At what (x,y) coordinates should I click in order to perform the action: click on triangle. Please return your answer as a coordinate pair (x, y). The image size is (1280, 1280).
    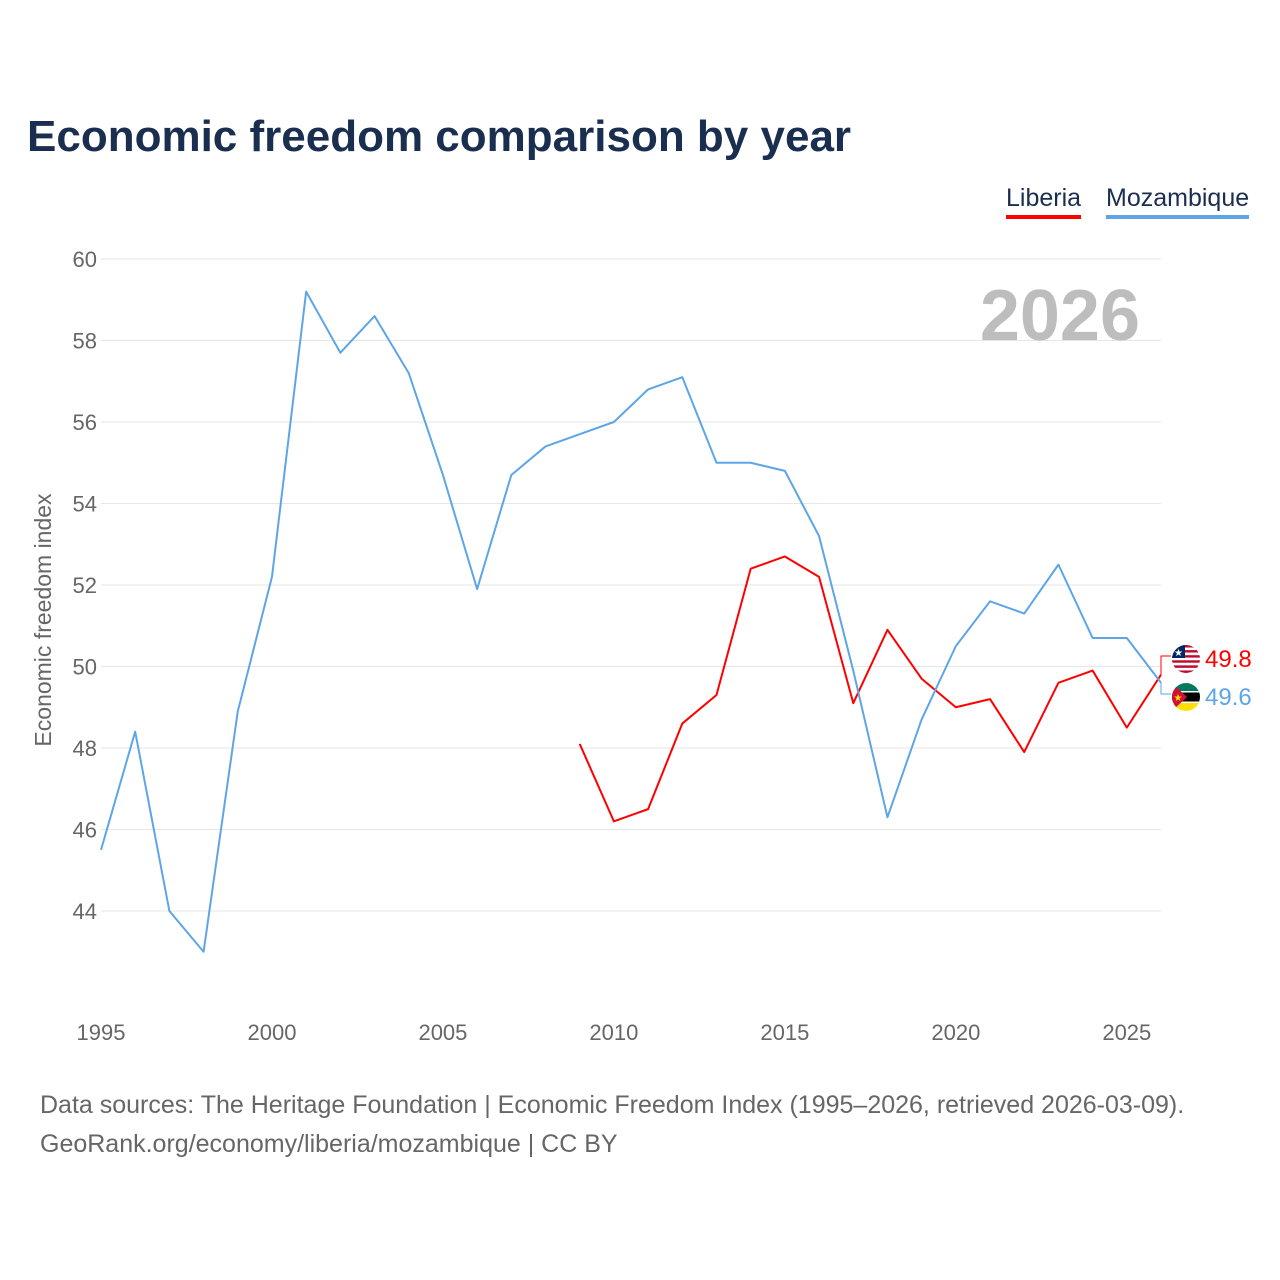
    Looking at the image, I should click on (1179, 697).